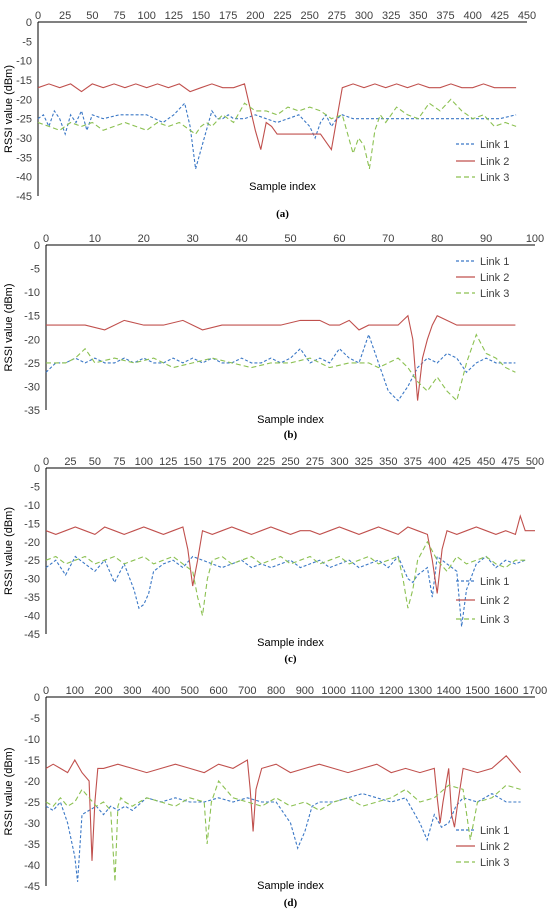  Describe the element at coordinates (95, 239) in the screenshot. I see `x-tick-label: 10` at that location.